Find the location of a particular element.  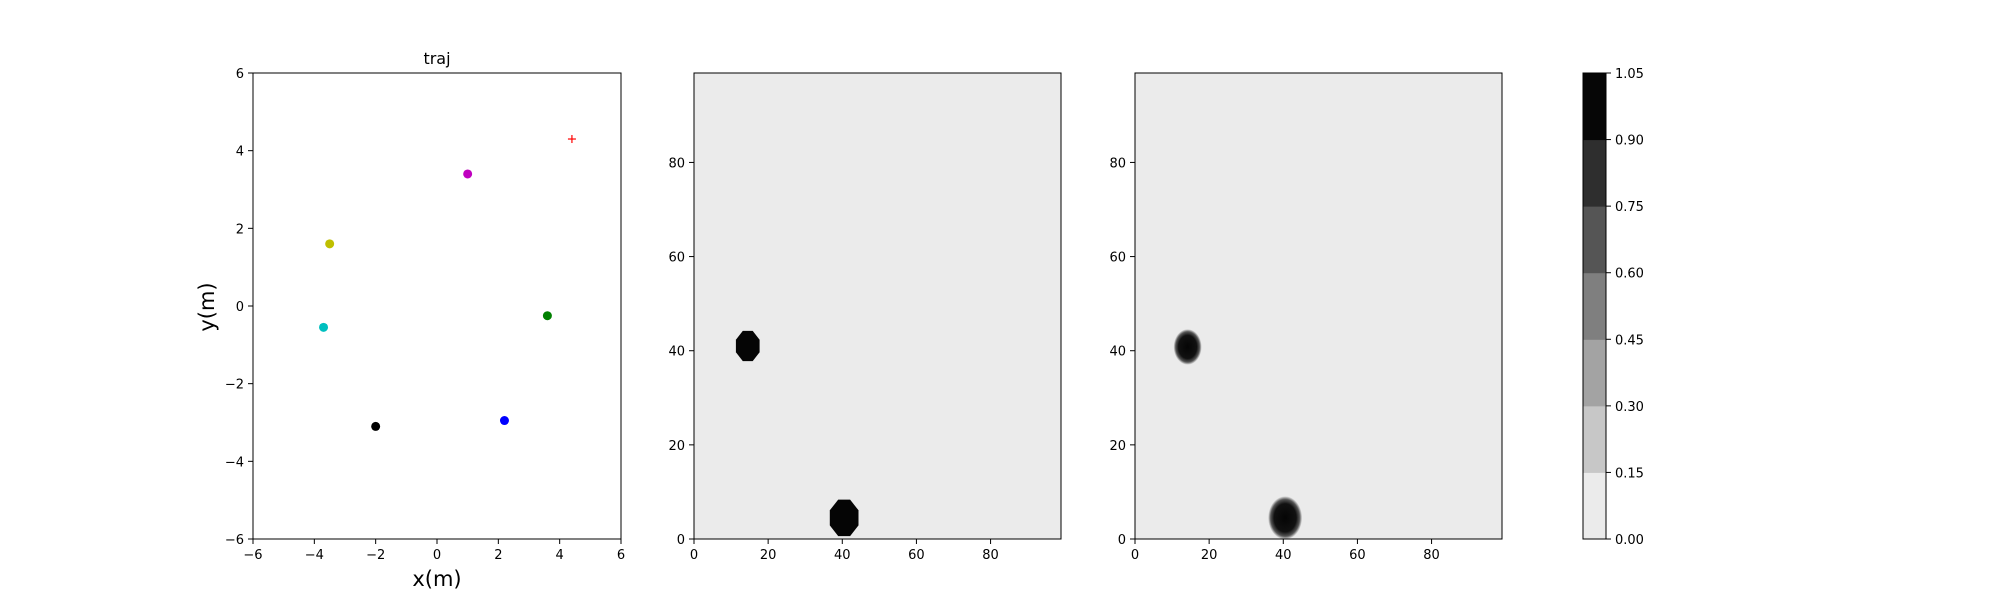

trajectory-ylabel: y(m) is located at coordinates (207, 306).